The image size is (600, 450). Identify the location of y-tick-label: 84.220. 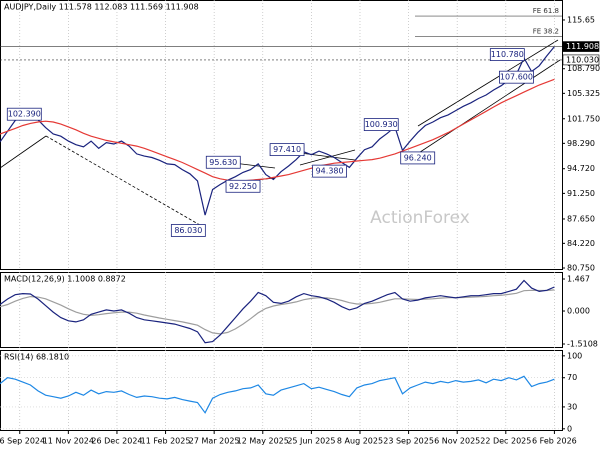
(581, 243).